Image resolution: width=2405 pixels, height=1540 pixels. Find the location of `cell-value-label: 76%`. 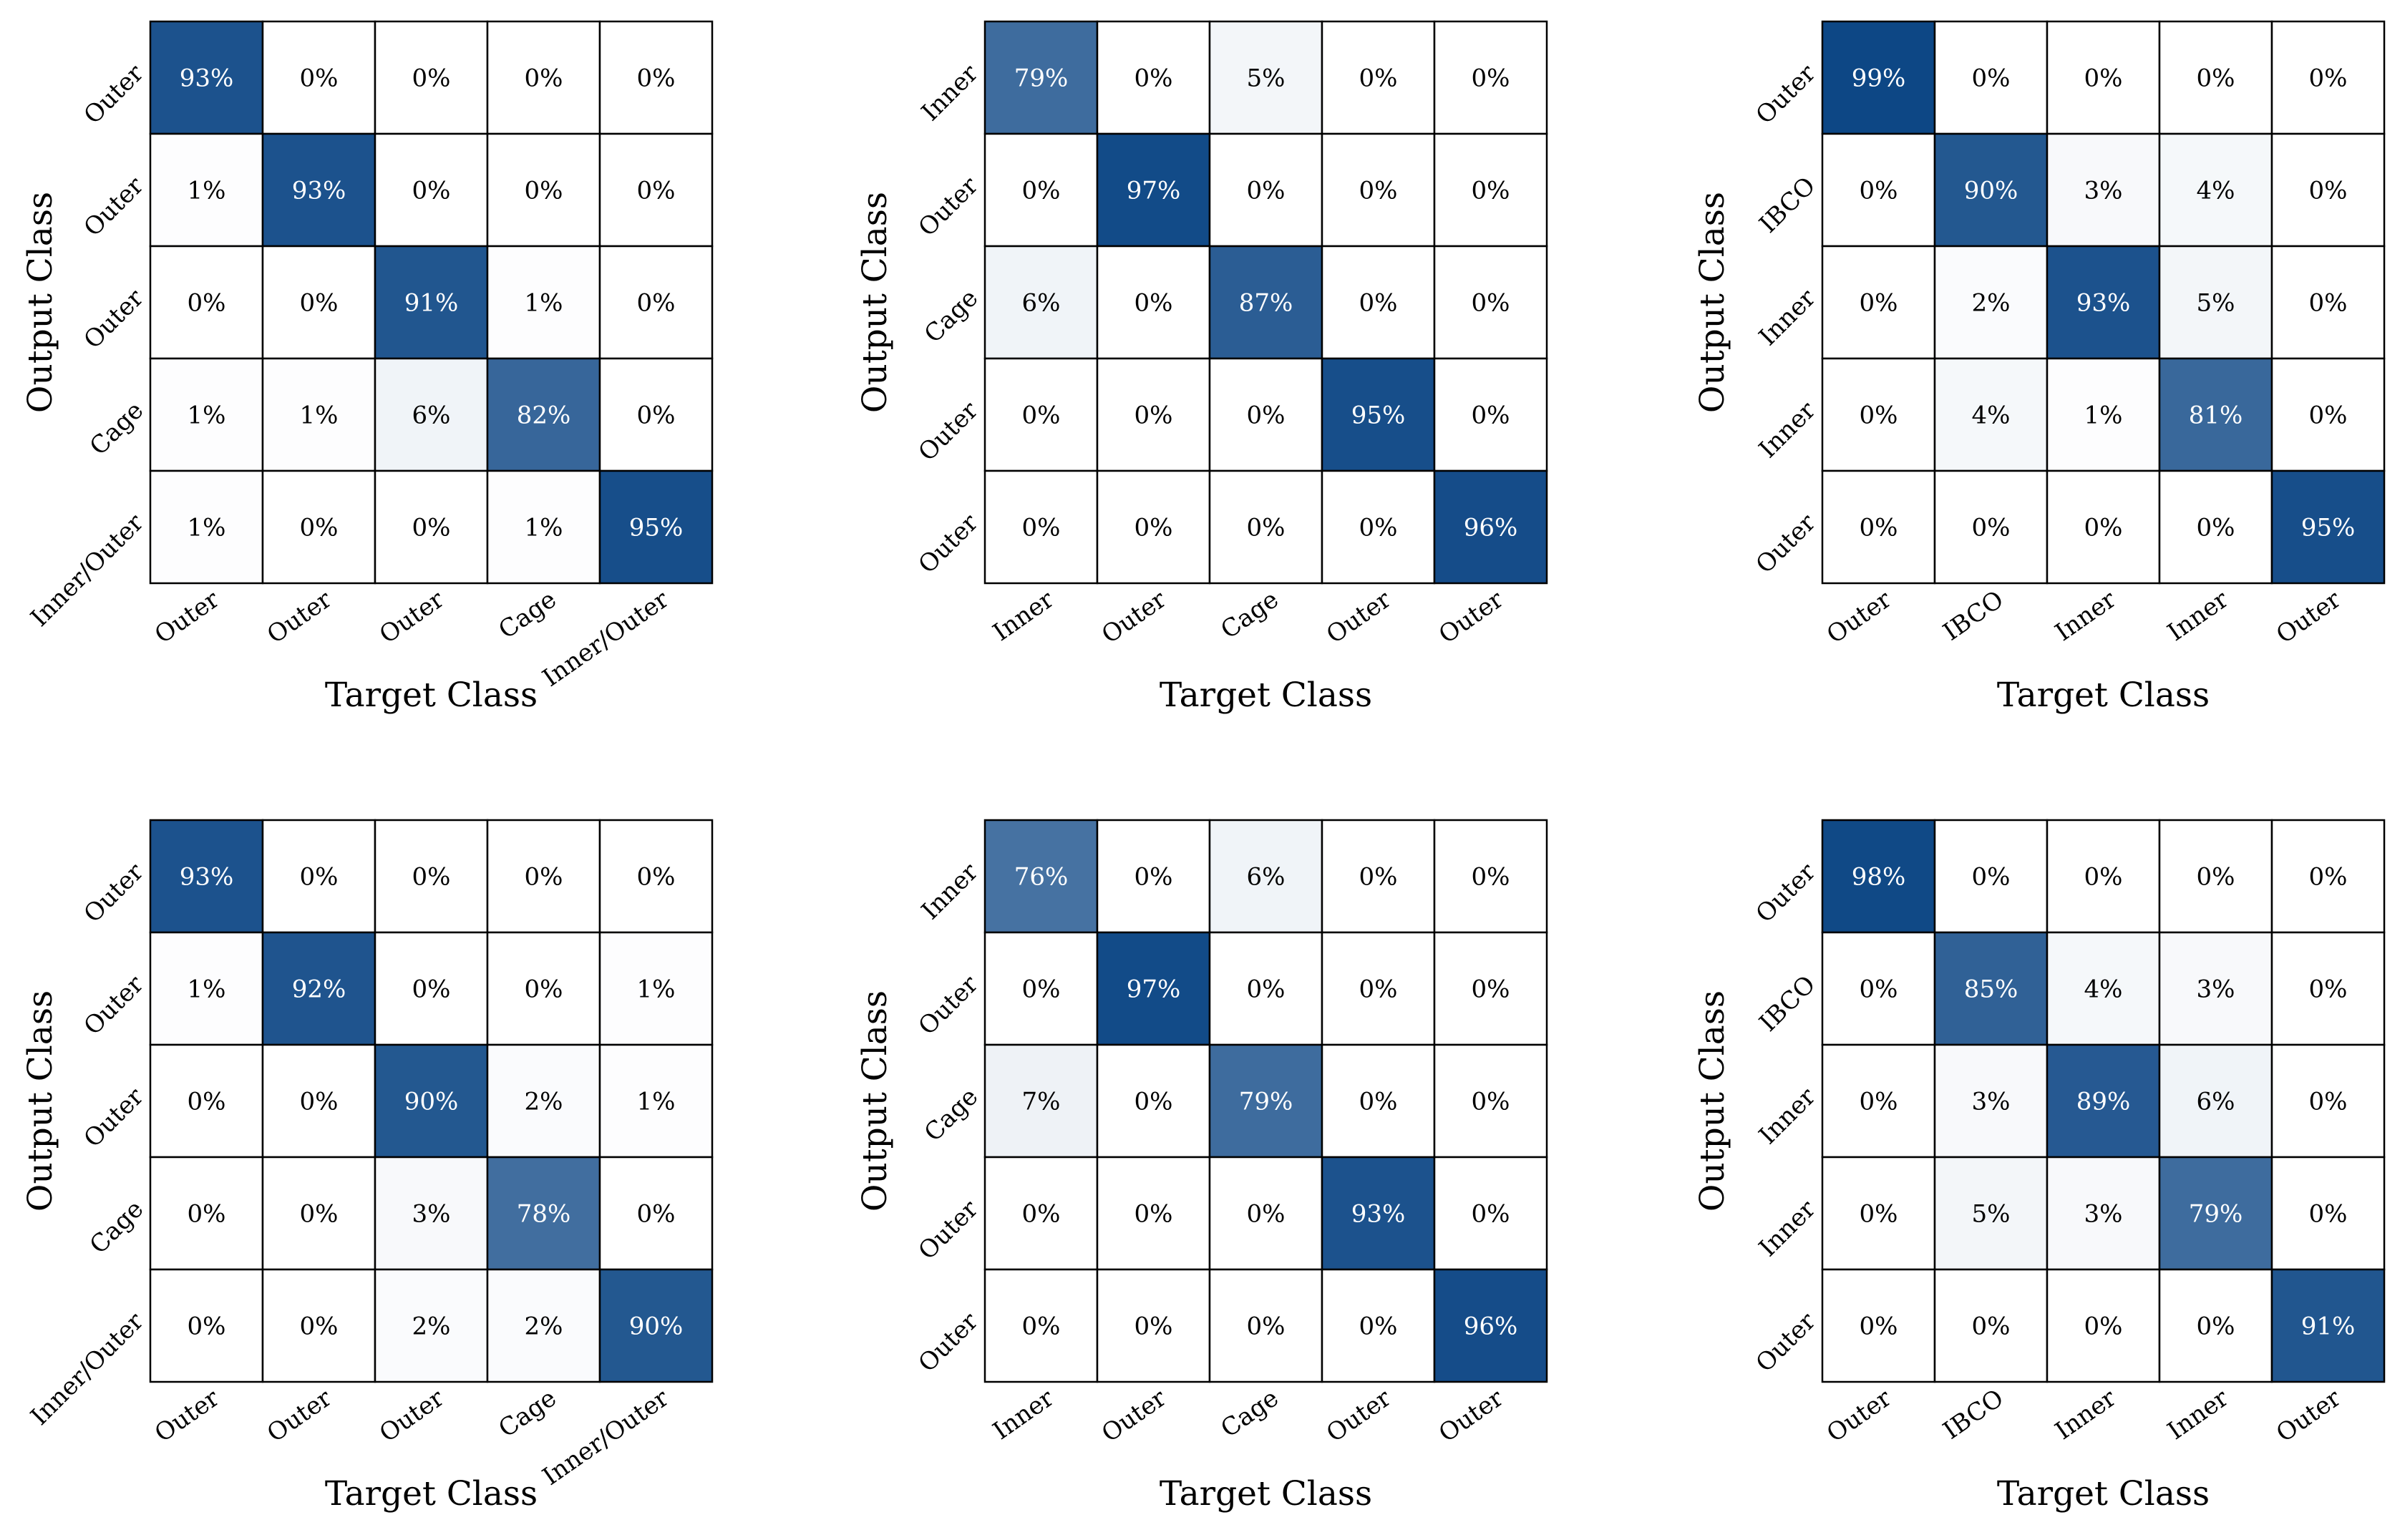

cell-value-label: 76% is located at coordinates (1042, 877).